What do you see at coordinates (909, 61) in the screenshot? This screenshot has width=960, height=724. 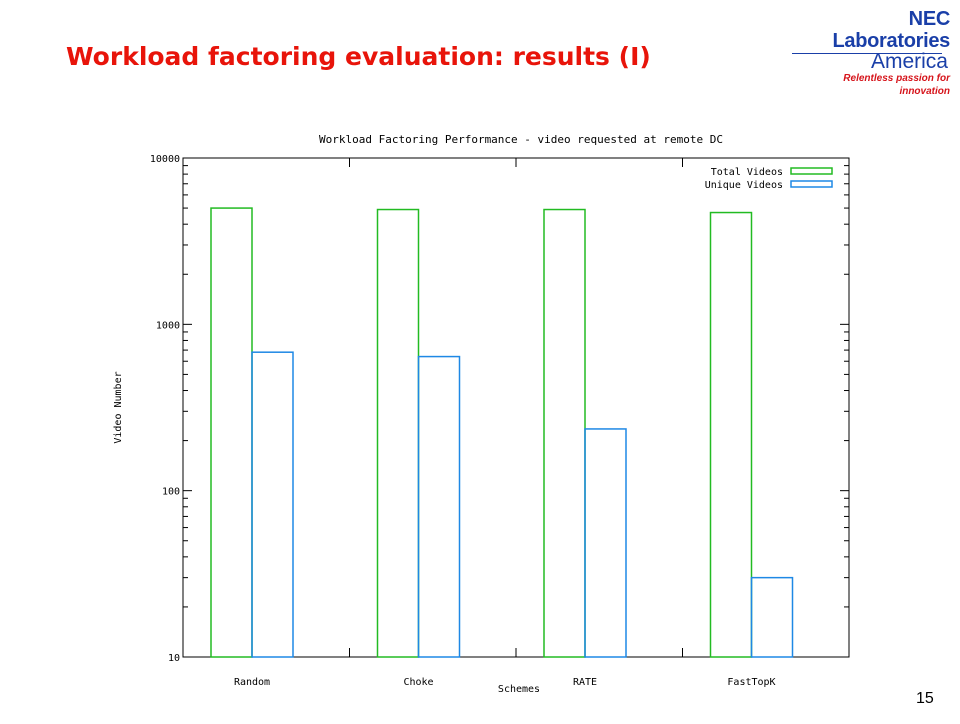 I see `logo-region: America` at bounding box center [909, 61].